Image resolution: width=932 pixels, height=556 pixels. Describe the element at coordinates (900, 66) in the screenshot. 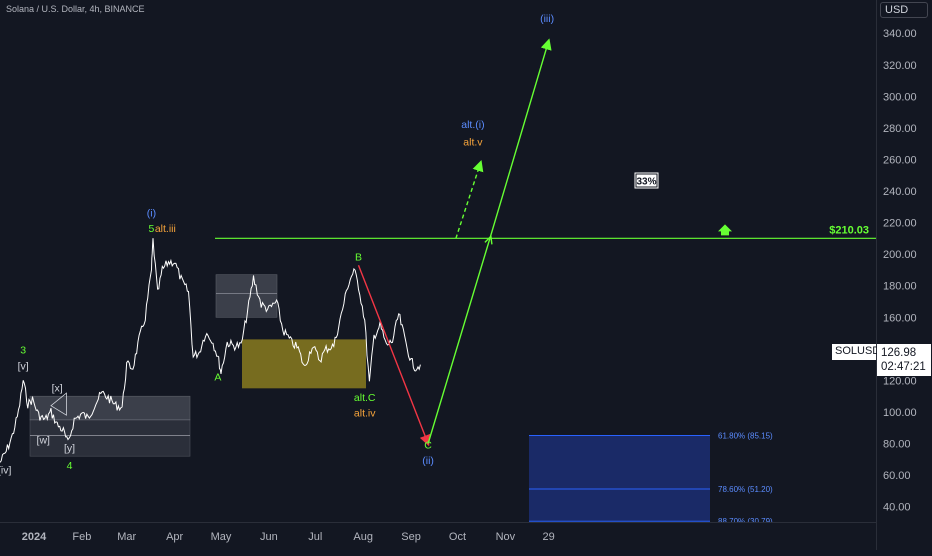

I see `price-tick-label: 320.00` at that location.